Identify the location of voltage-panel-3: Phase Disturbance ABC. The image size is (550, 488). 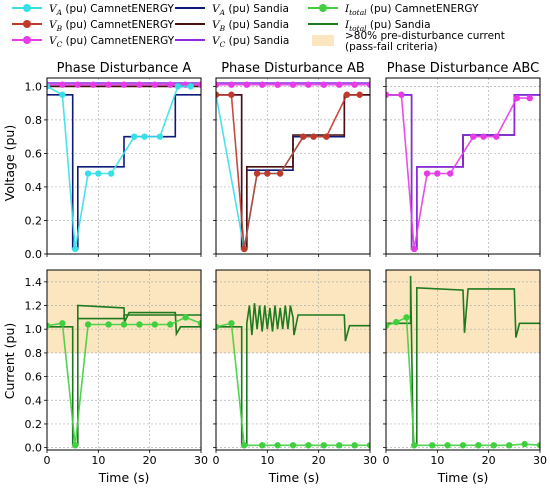
(462, 159).